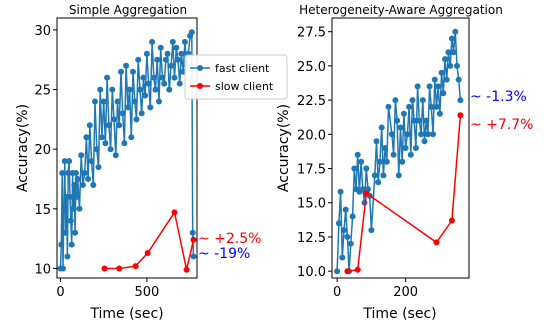 The height and width of the screenshot is (328, 545). What do you see at coordinates (405, 292) in the screenshot?
I see `x-tick-label: 200` at bounding box center [405, 292].